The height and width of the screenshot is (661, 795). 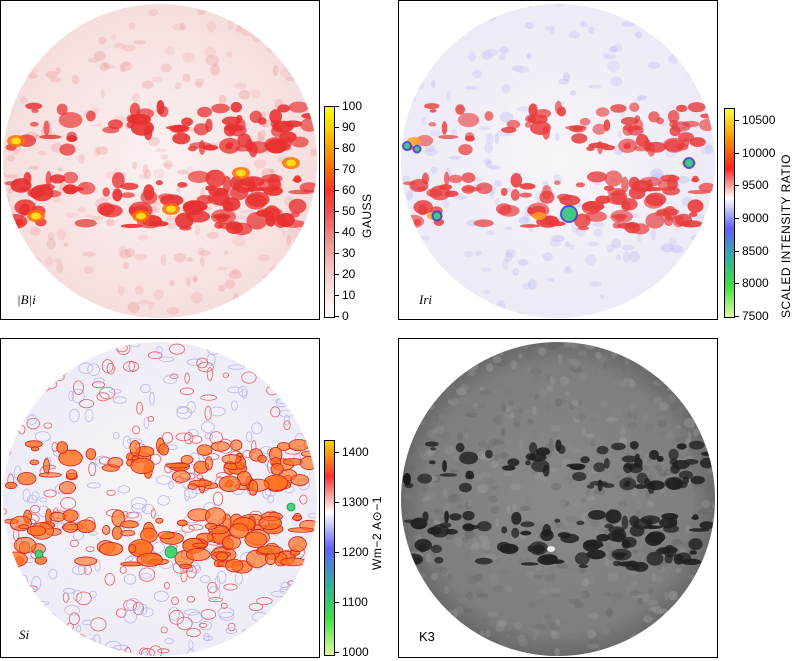 I want to click on panel-label: Si, so click(x=24, y=634).